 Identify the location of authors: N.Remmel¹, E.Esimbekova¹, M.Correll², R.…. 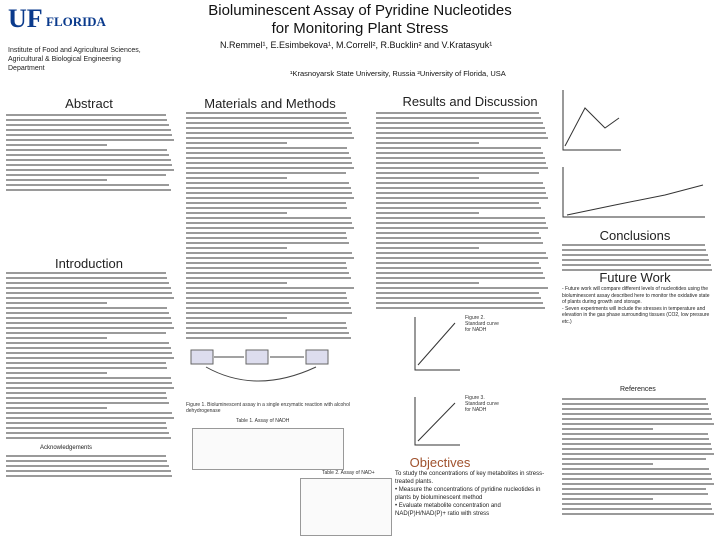
(356, 45).